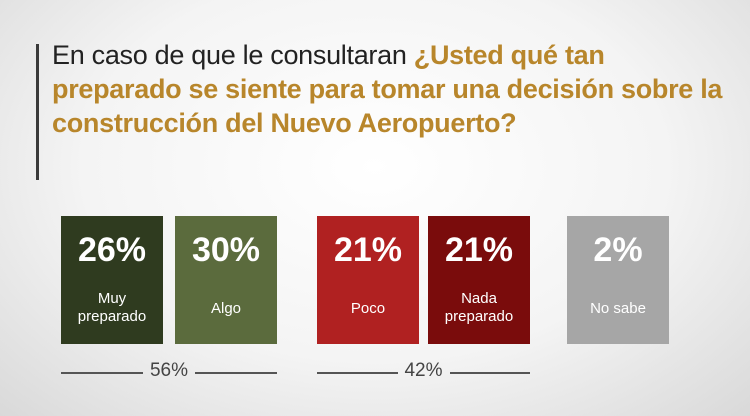 Image resolution: width=750 pixels, height=416 pixels. What do you see at coordinates (37, 112) in the screenshot?
I see `title-accent-bar` at bounding box center [37, 112].